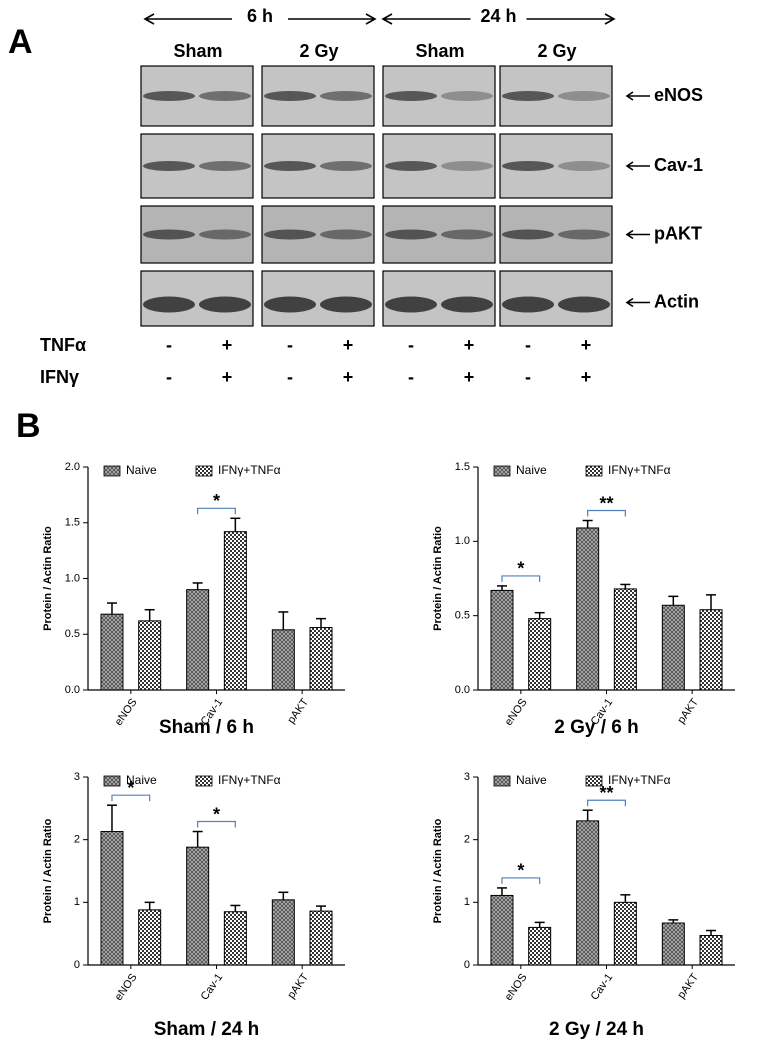 The height and width of the screenshot is (1050, 776). Describe the element at coordinates (439, 51) in the screenshot. I see `group-label: Sham` at that location.